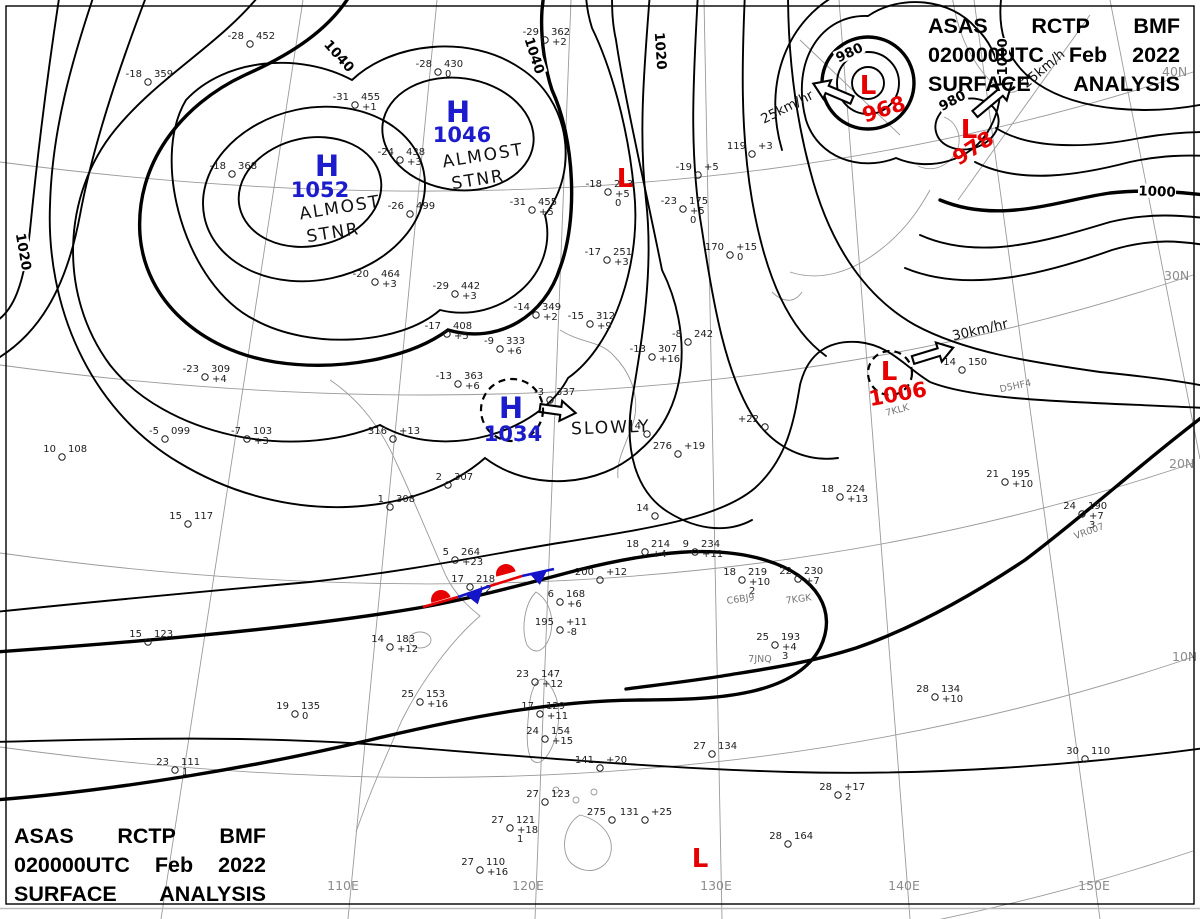 This screenshot has height=919, width=1200. What do you see at coordinates (890, 373) in the screenshot?
I see `center-motion-circle` at bounding box center [890, 373].